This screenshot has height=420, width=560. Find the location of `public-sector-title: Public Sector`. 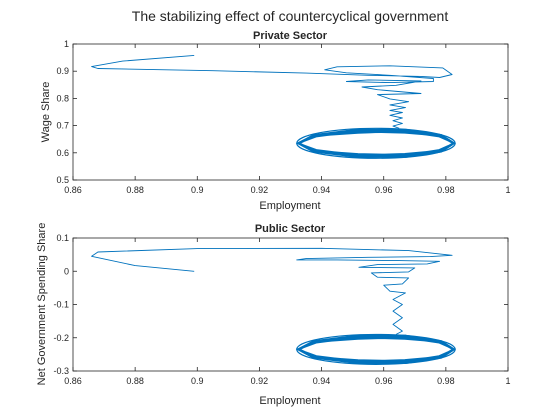

public-sector-title: Public Sector is located at coordinates (290, 229).